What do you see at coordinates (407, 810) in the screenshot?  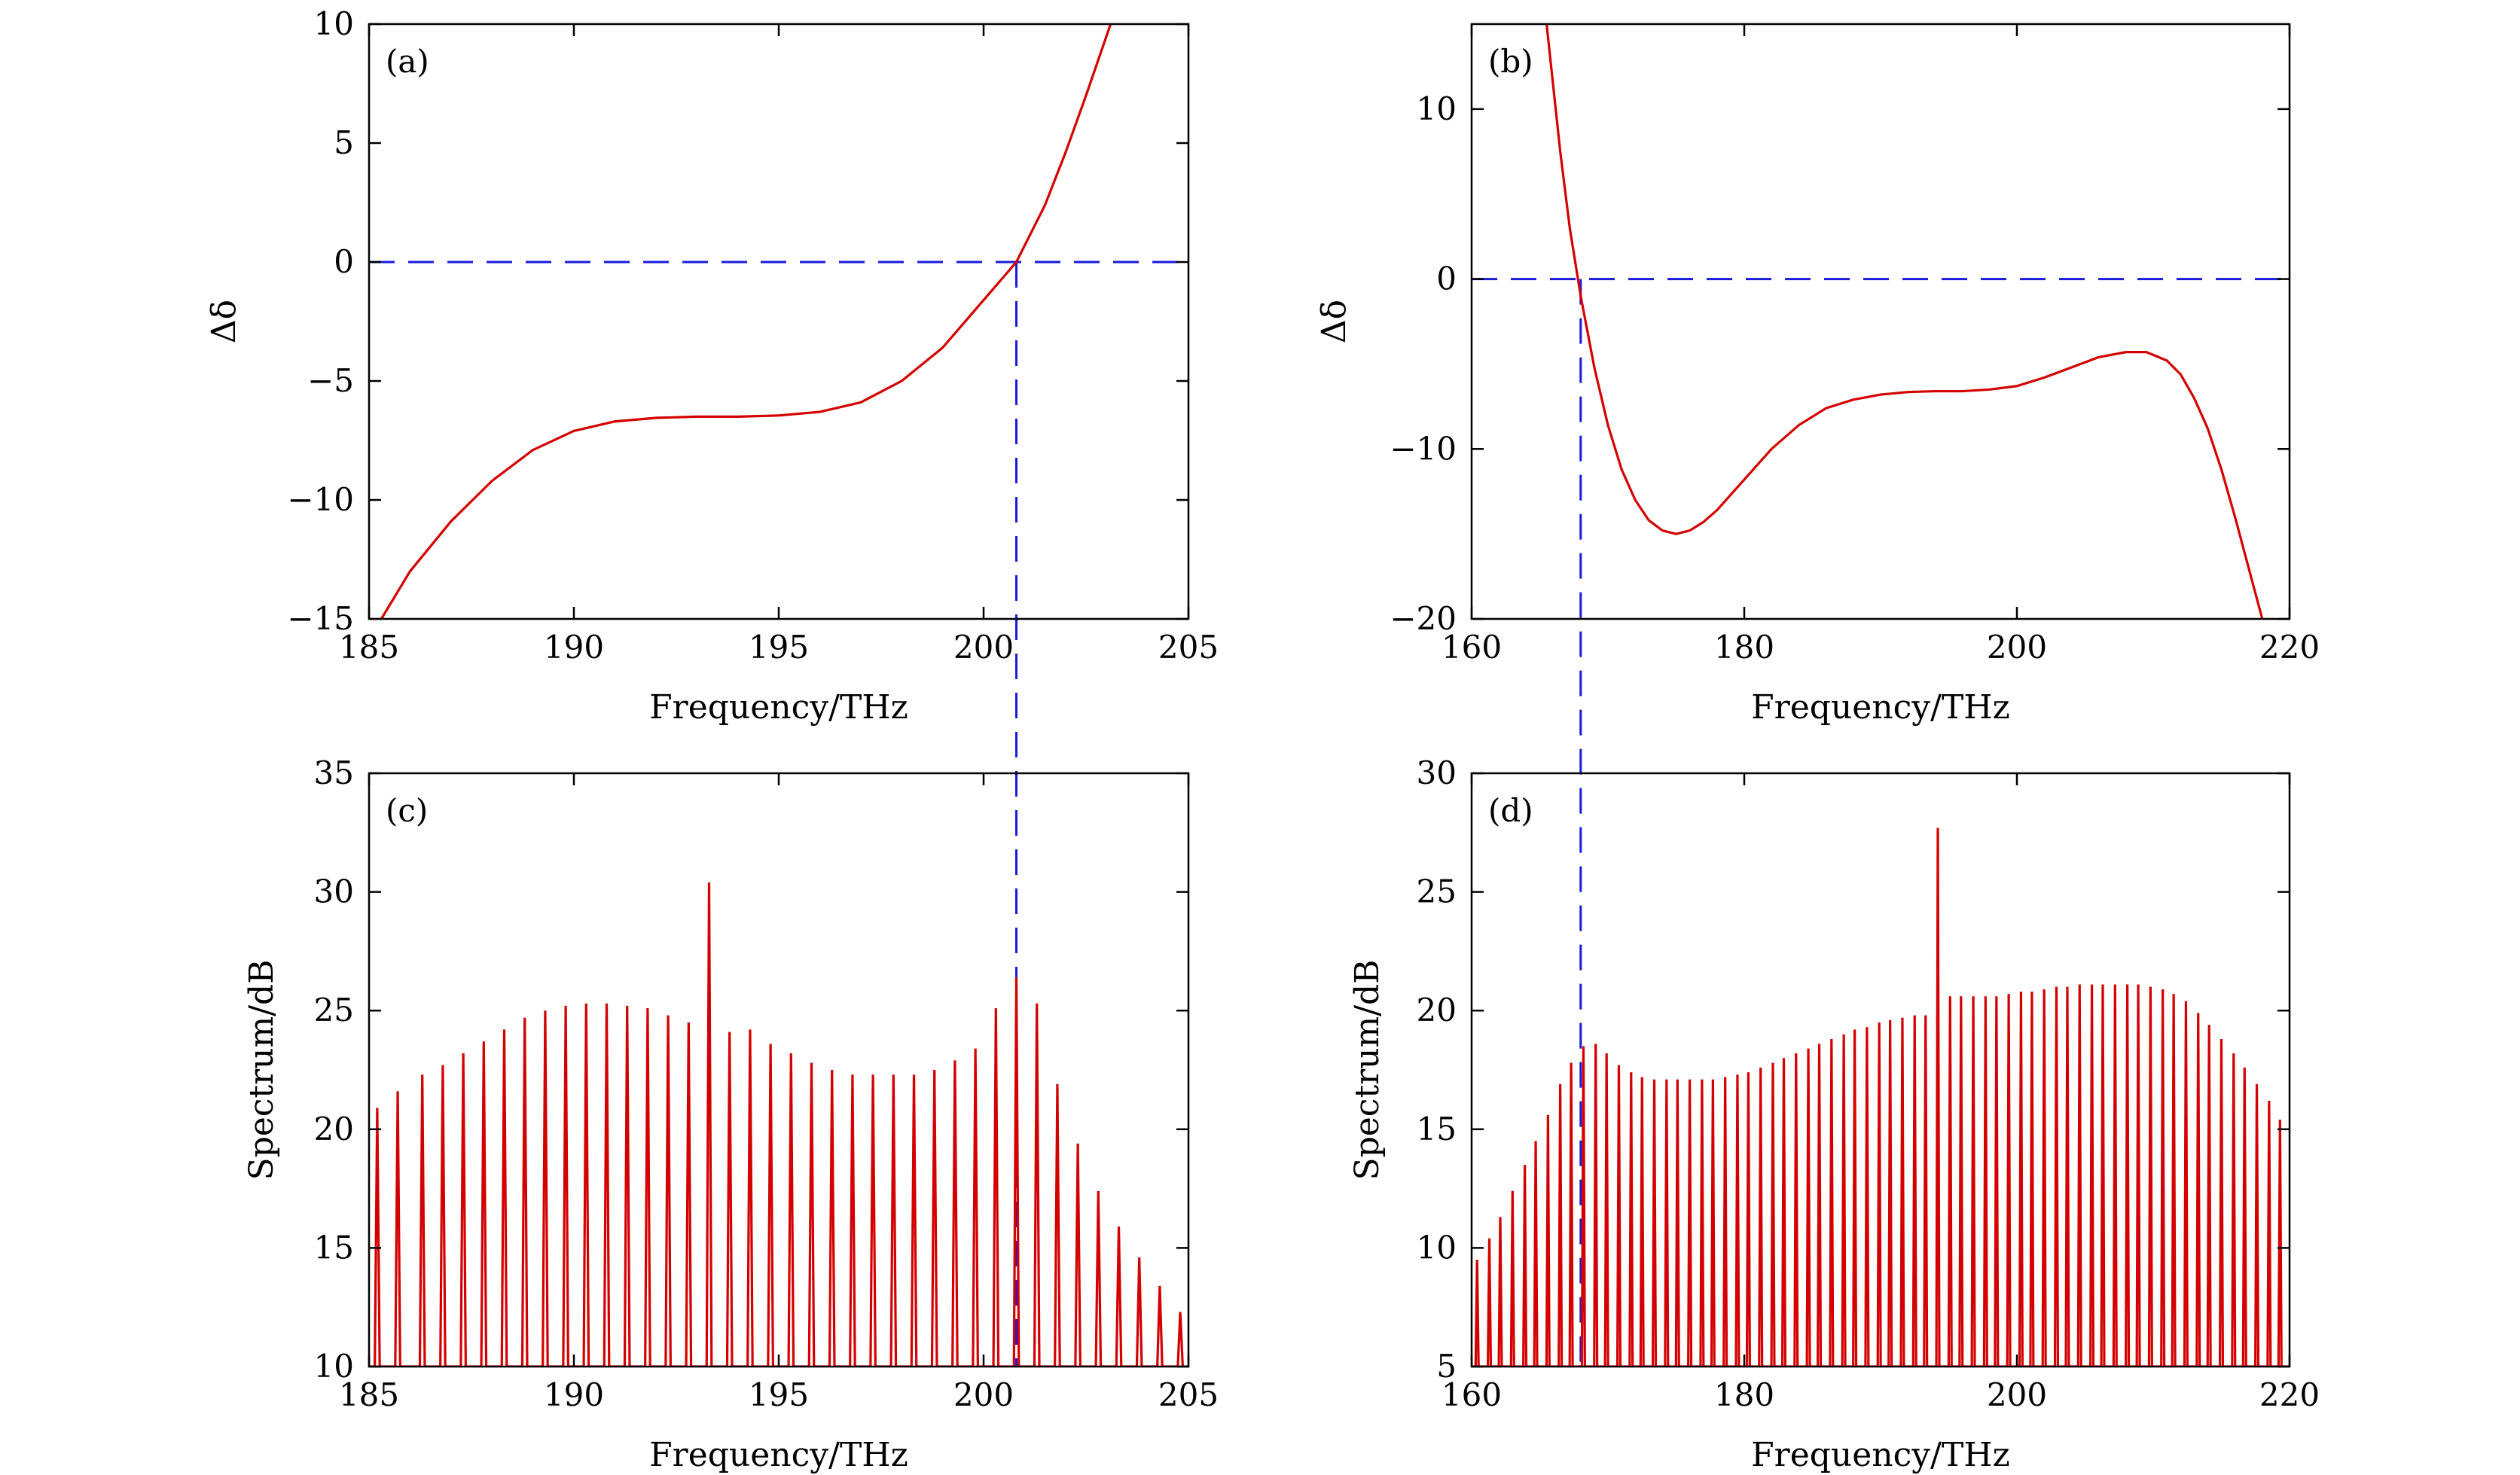 I see `panel-c-label: (c)` at bounding box center [407, 810].